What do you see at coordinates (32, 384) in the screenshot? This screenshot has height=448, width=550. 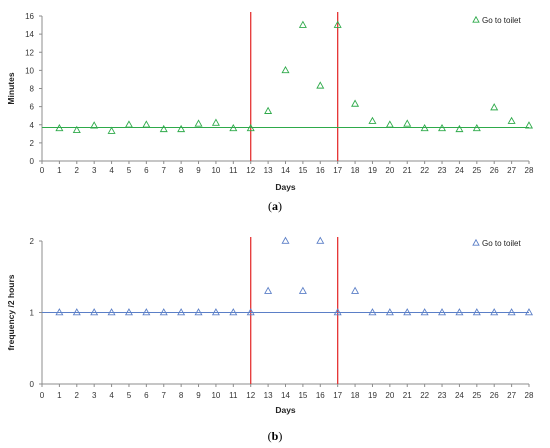 I see `y-tick-label: 0` at bounding box center [32, 384].